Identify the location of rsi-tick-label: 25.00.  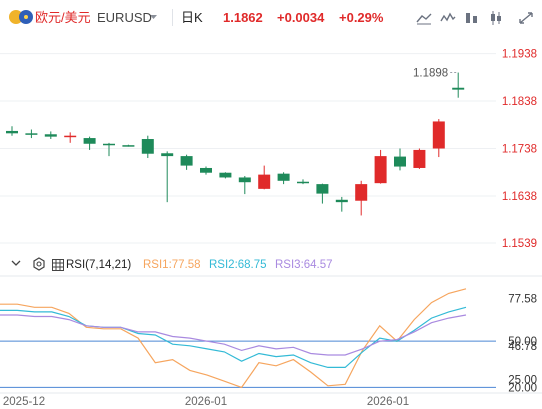
(522, 381).